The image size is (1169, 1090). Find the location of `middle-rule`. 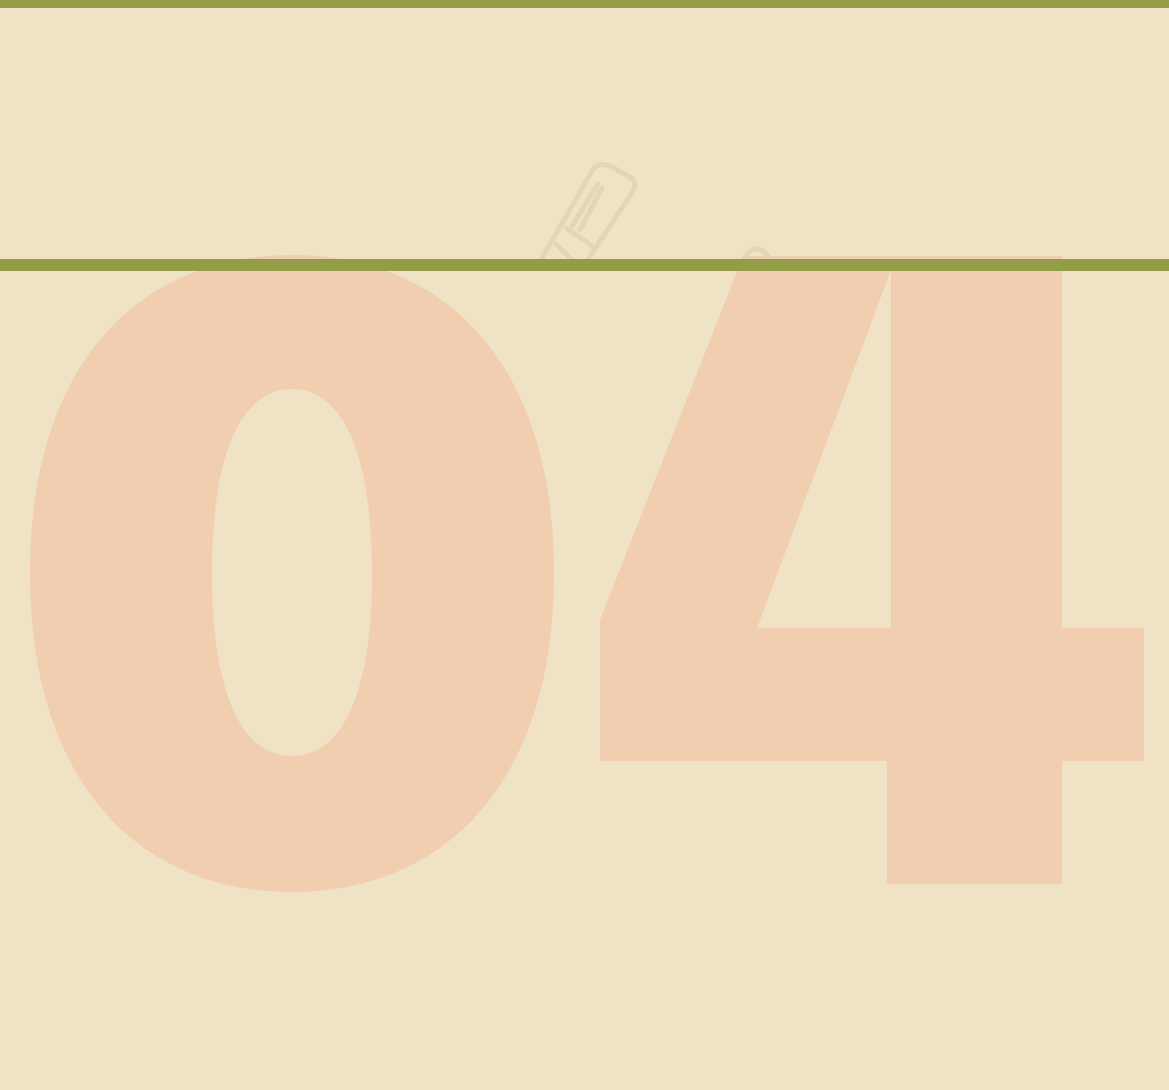

middle-rule is located at coordinates (584, 265).